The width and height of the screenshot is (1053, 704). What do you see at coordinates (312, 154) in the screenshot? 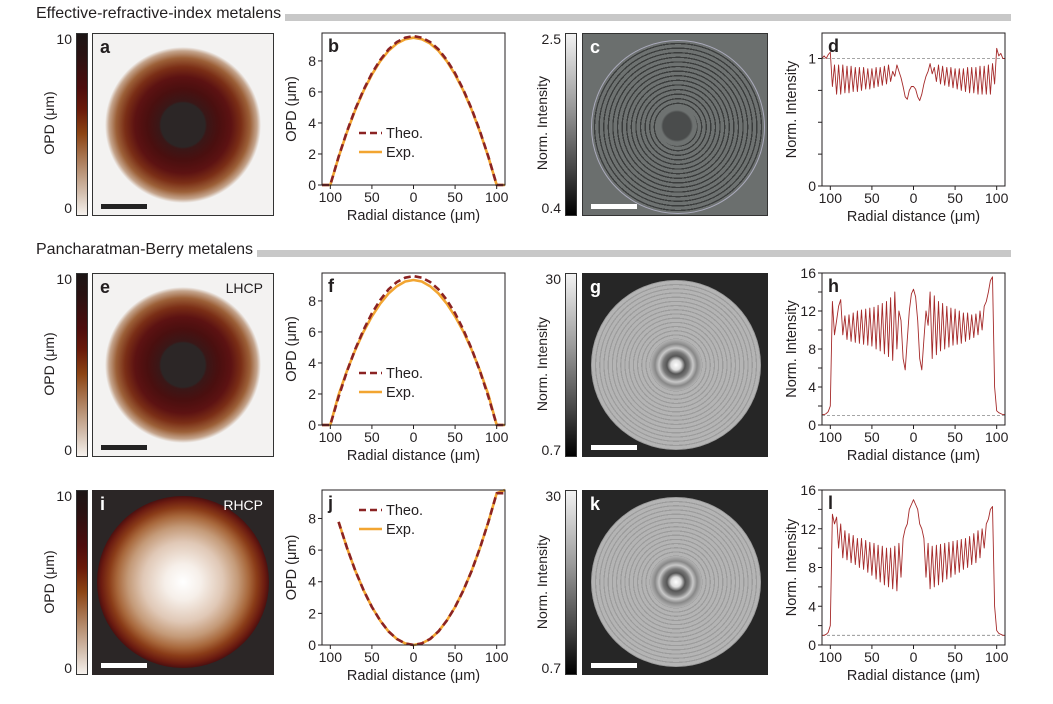
I see `y-tick-label: 2` at bounding box center [312, 154].